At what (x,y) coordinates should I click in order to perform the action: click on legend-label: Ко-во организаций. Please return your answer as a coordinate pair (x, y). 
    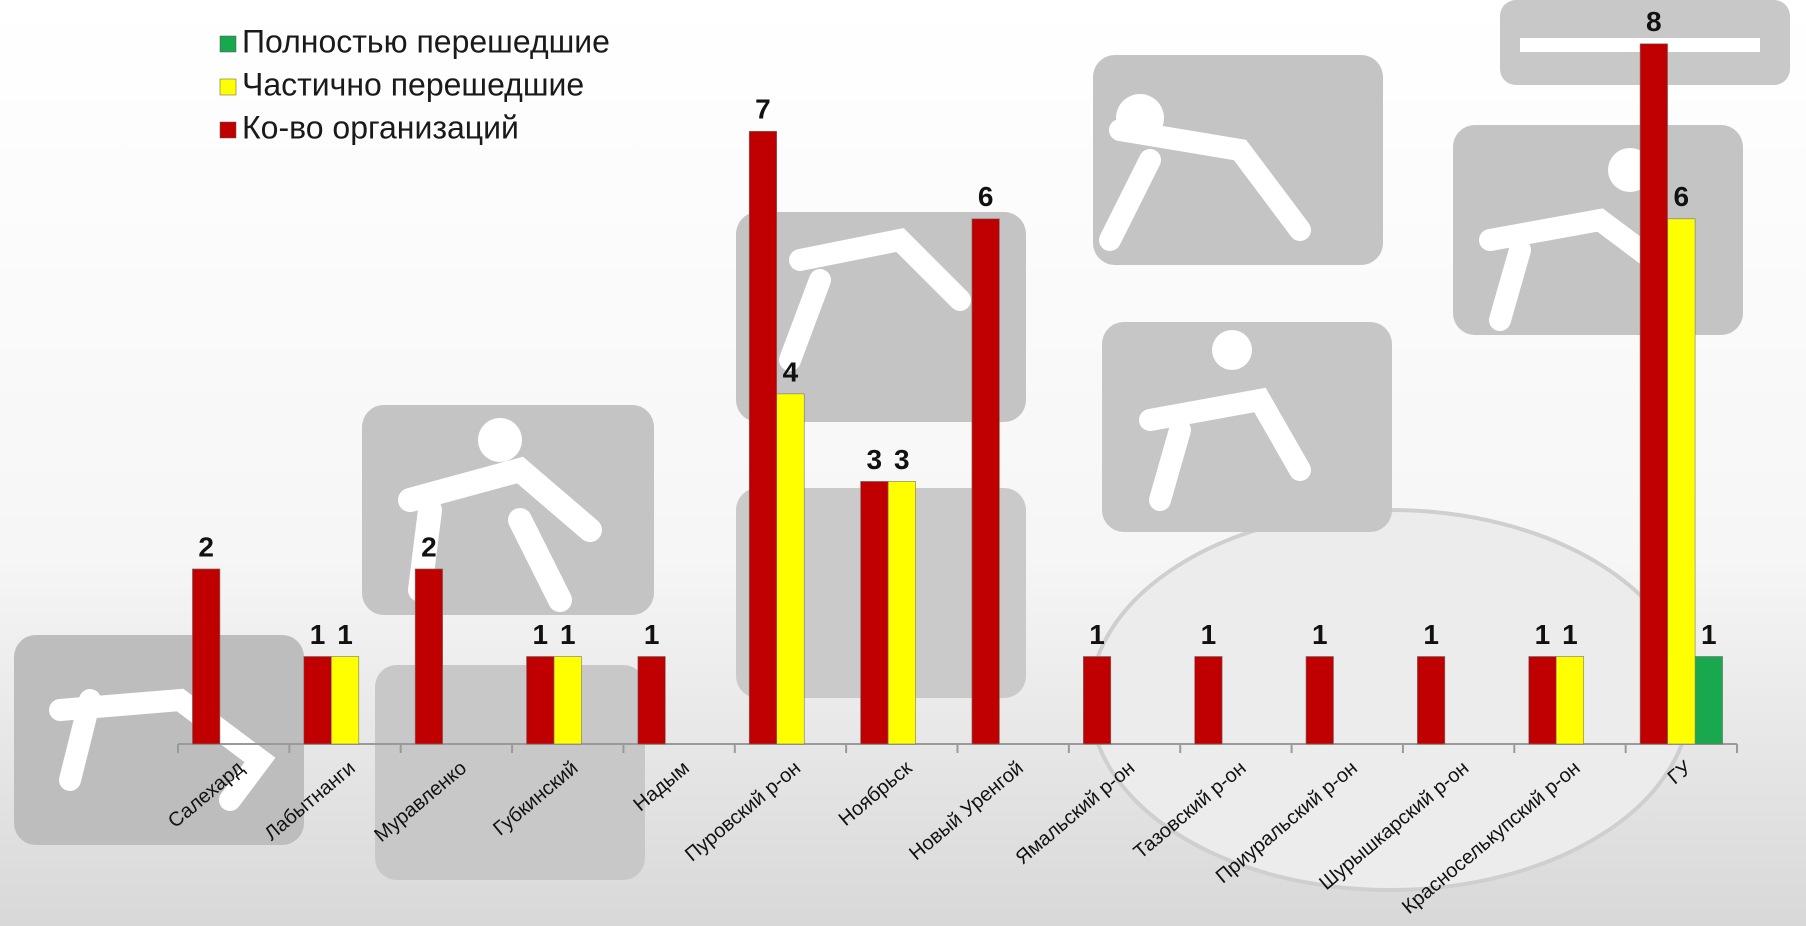
    Looking at the image, I should click on (380, 127).